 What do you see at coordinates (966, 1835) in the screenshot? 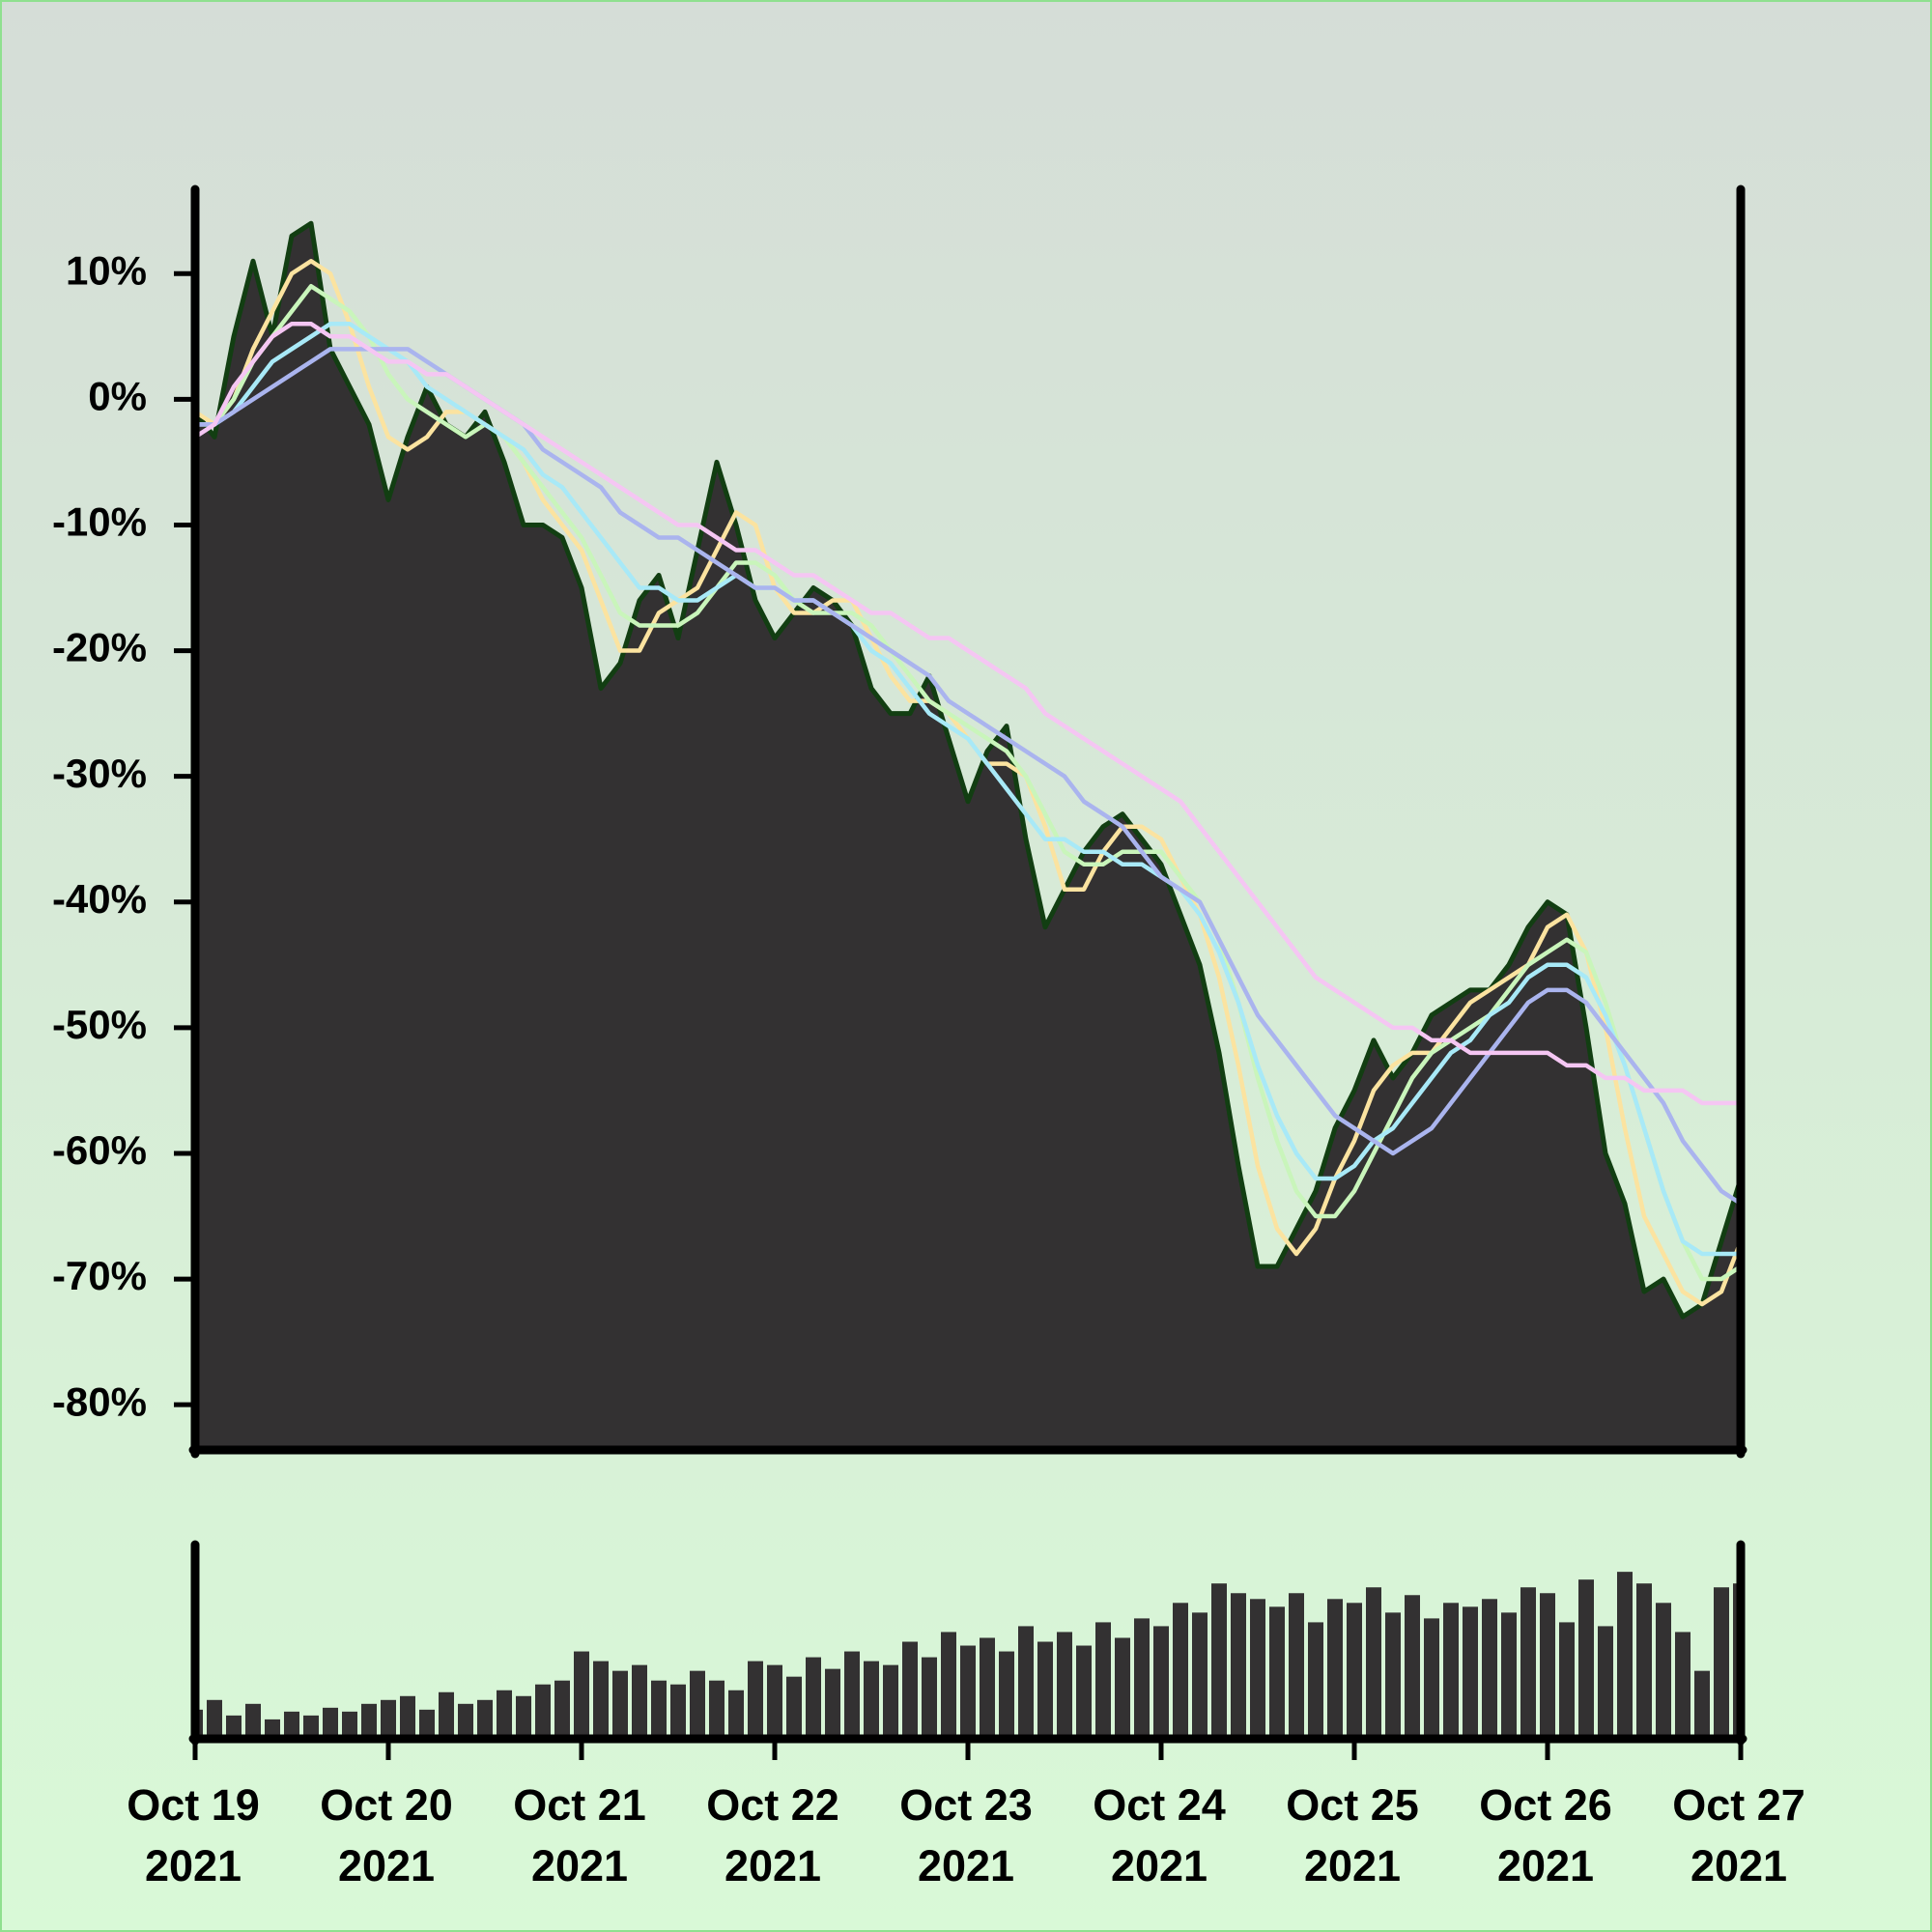
I see `x-tick-label: Oct 23 2021` at bounding box center [966, 1835].